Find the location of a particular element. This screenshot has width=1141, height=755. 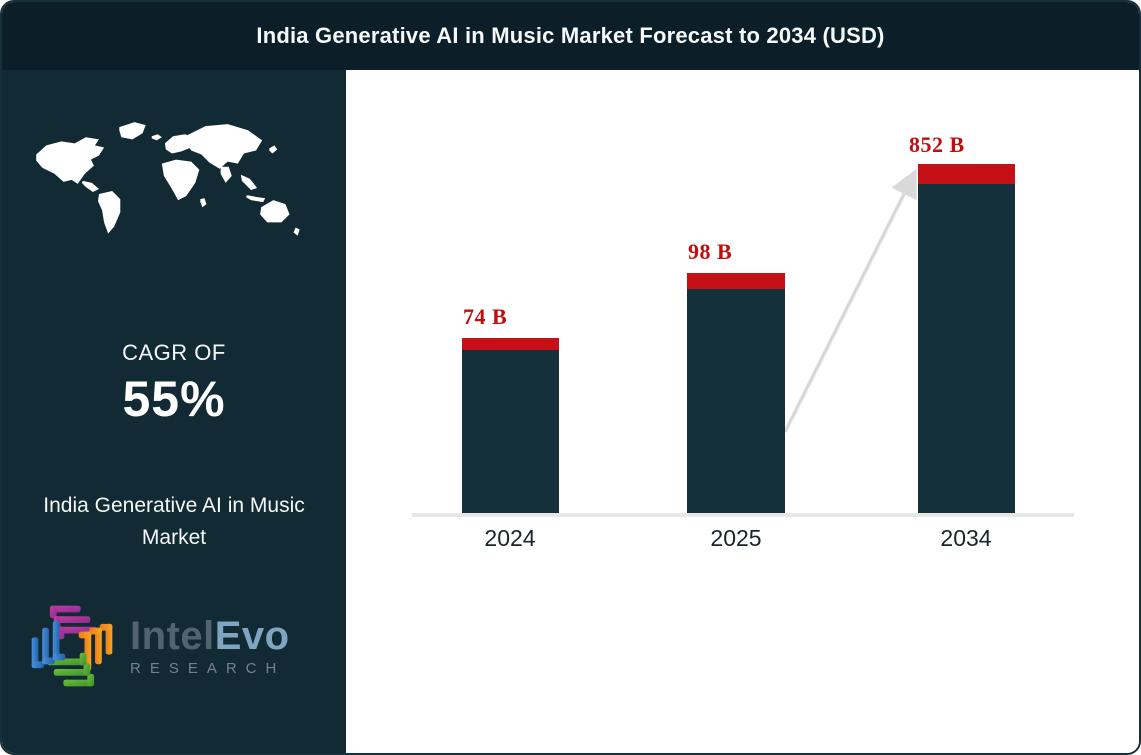

bar-2024 is located at coordinates (510, 425).